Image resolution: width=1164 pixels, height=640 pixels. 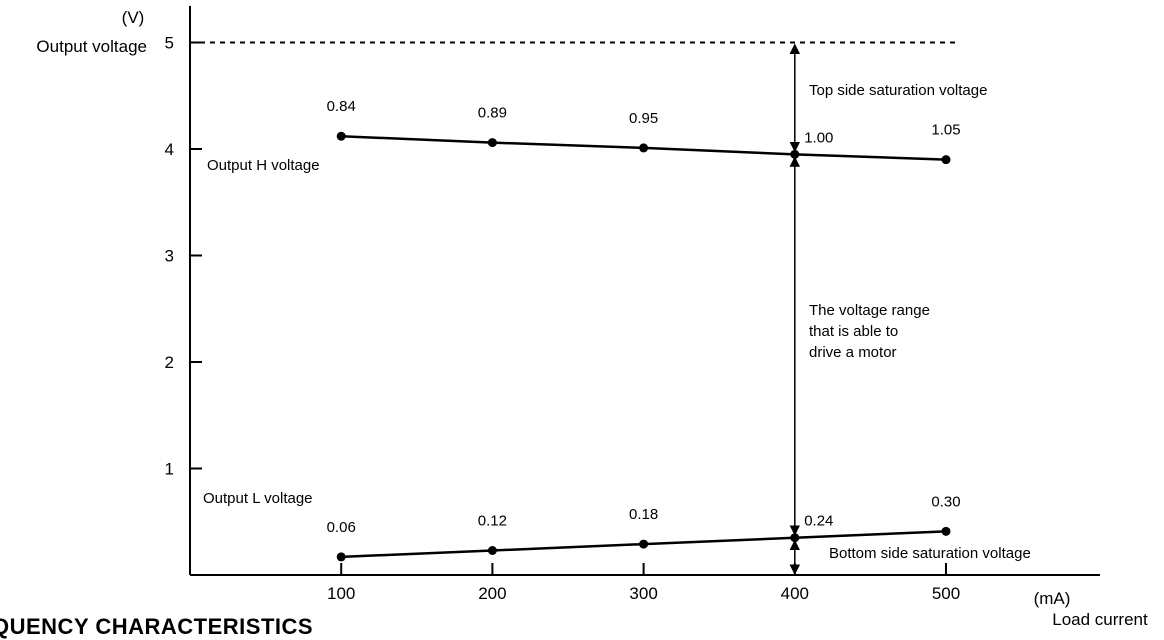 What do you see at coordinates (133, 17) in the screenshot?
I see `y-axis-unit: (V)` at bounding box center [133, 17].